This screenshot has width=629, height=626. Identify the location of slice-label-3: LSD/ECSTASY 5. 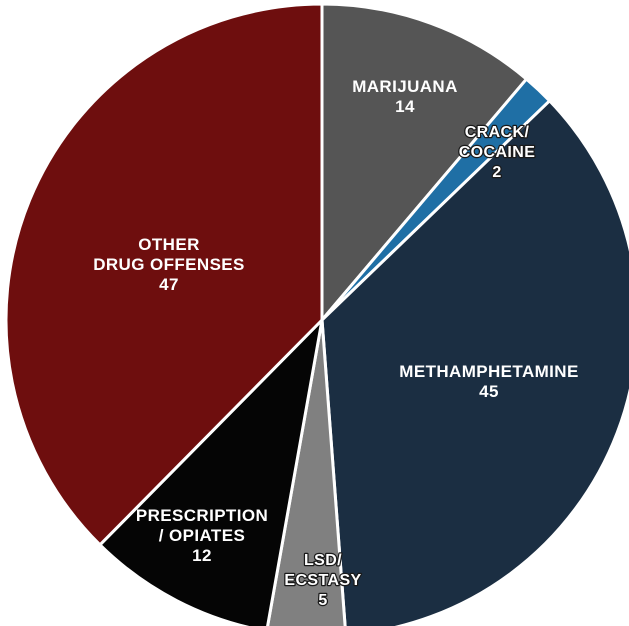
(322, 580).